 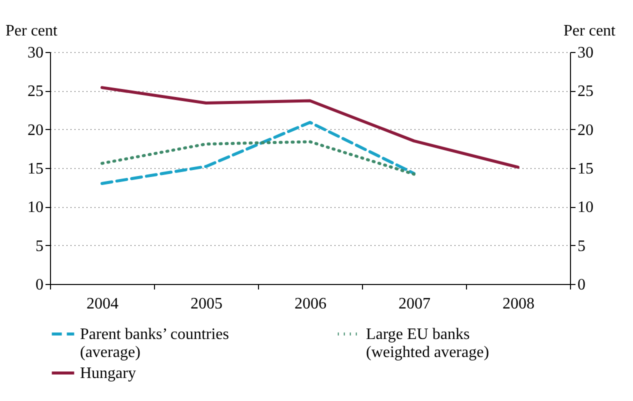 What do you see at coordinates (154, 343) in the screenshot?
I see `legend-label: Parent banks’ countries (average)` at bounding box center [154, 343].